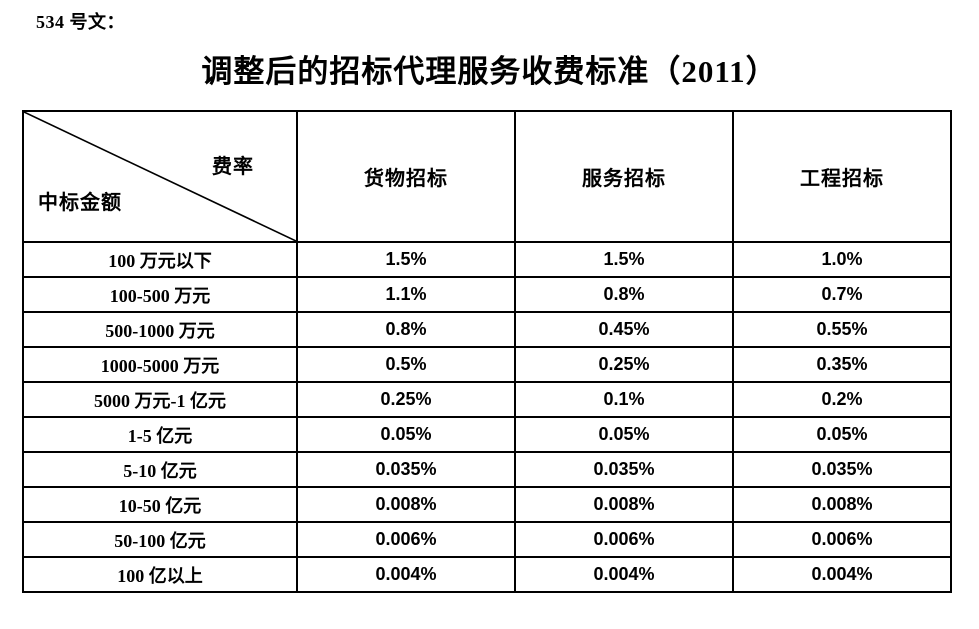 The image size is (979, 629). I want to click on service-rate-cell: 0.008%, so click(624, 504).